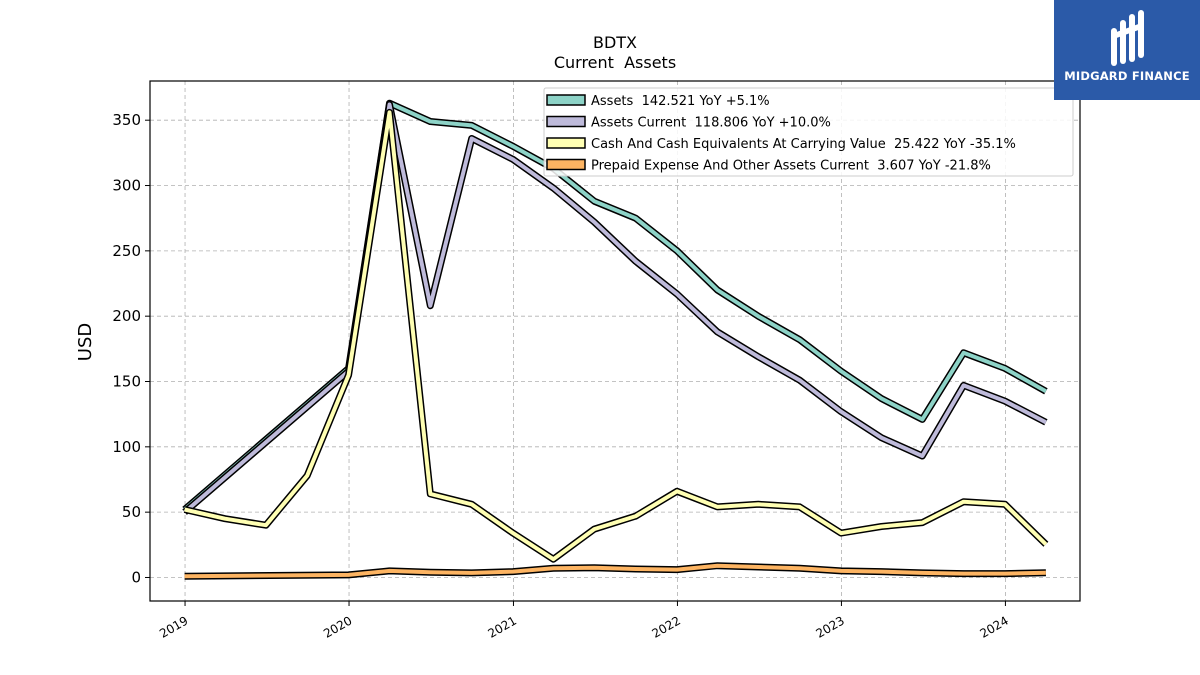  Describe the element at coordinates (502, 626) in the screenshot. I see `x-tick-label: 2021` at that location.